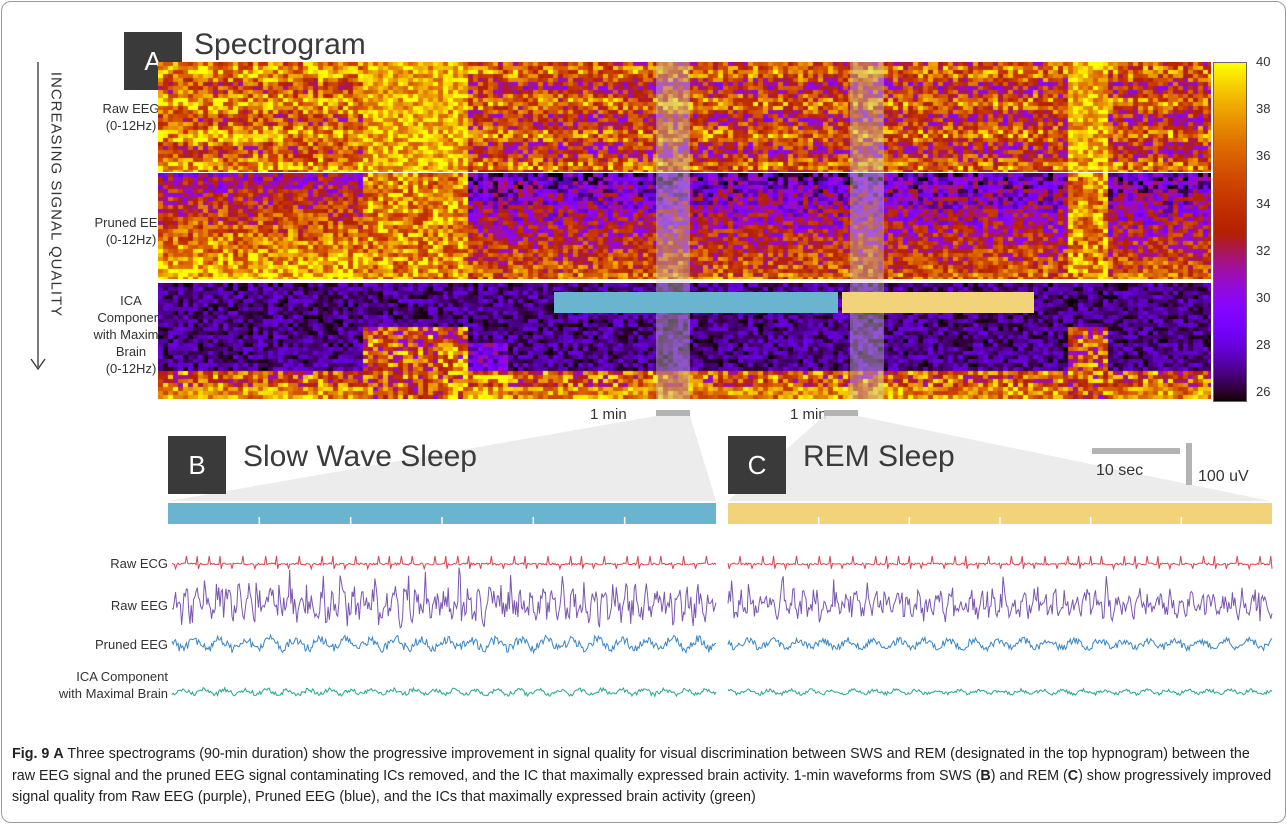 The image size is (1287, 824). I want to click on colorbar-tick: 38, so click(1263, 109).